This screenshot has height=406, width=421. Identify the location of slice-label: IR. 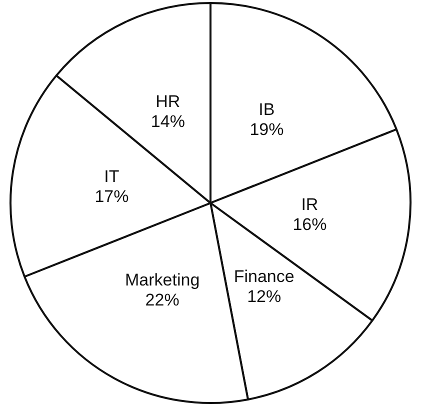
(309, 204).